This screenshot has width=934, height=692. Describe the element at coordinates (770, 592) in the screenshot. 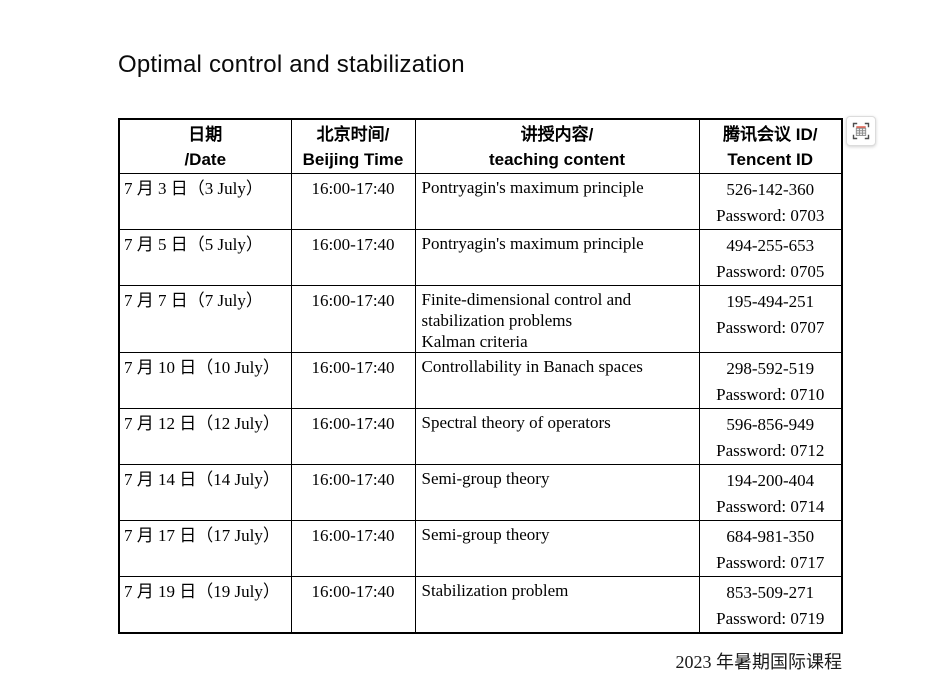

I see `meeting-id: 853-509-271` at that location.